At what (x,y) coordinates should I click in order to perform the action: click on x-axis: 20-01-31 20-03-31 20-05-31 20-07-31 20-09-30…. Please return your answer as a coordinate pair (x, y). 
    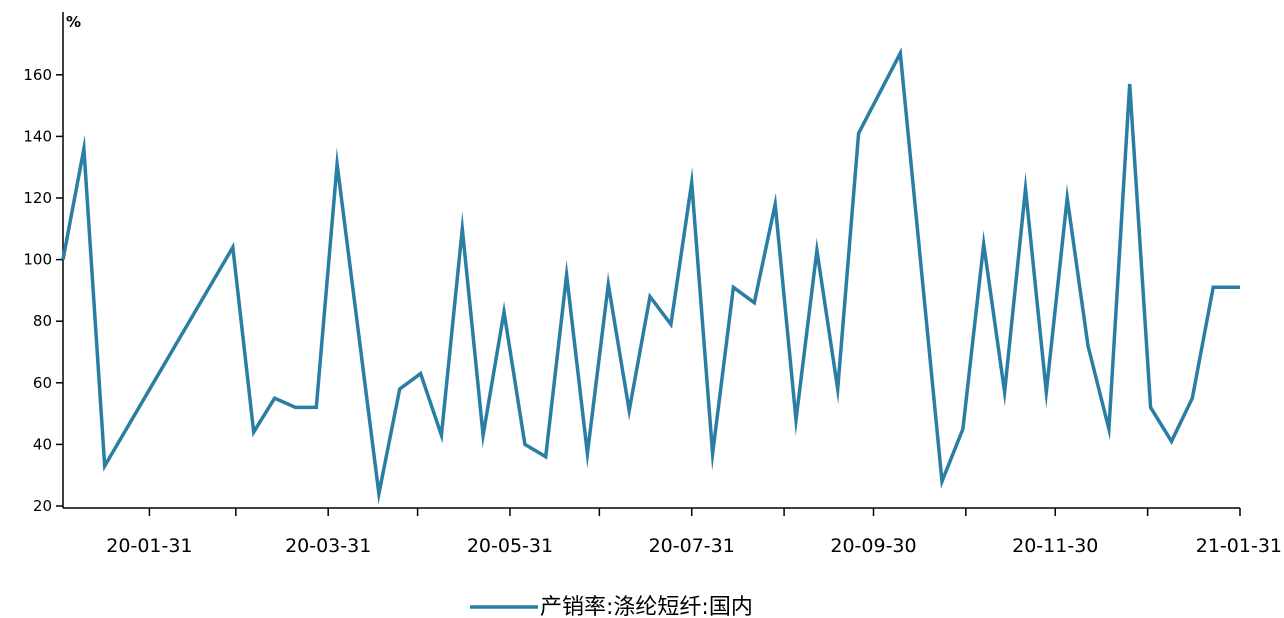
    Looking at the image, I should click on (672, 532).